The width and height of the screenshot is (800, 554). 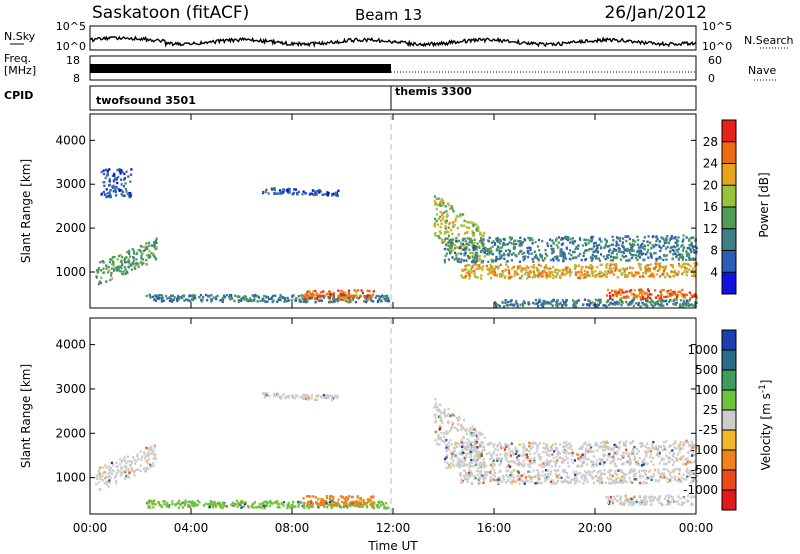 I want to click on colorbar-tick-label: 500, so click(x=706, y=370).